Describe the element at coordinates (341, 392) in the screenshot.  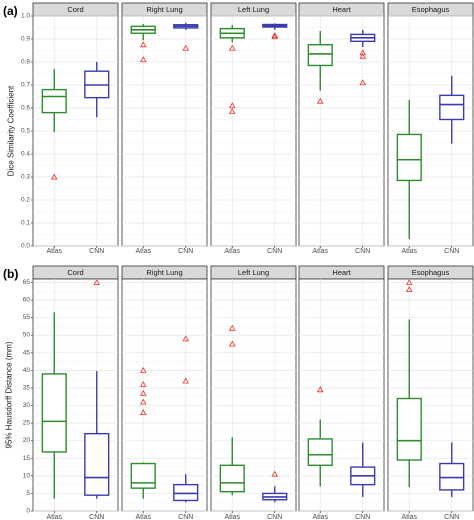
I see `panel-heart: Heart Atlas CNN` at that location.